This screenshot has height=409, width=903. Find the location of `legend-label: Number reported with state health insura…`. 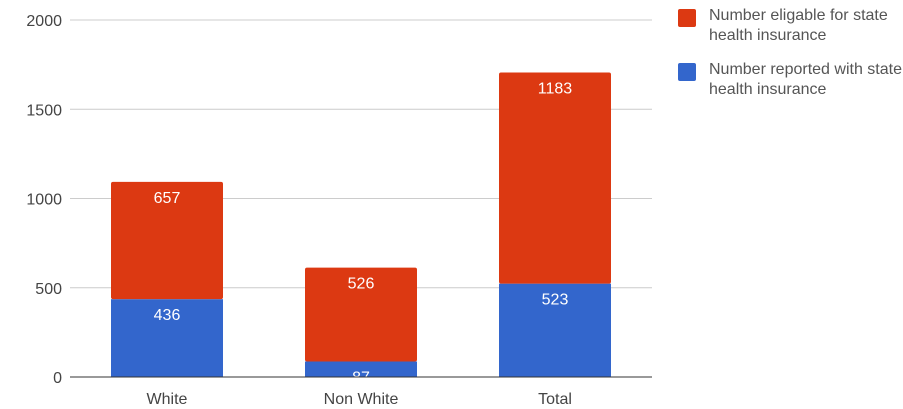

legend-label: Number reported with state health insura… is located at coordinates (805, 79).